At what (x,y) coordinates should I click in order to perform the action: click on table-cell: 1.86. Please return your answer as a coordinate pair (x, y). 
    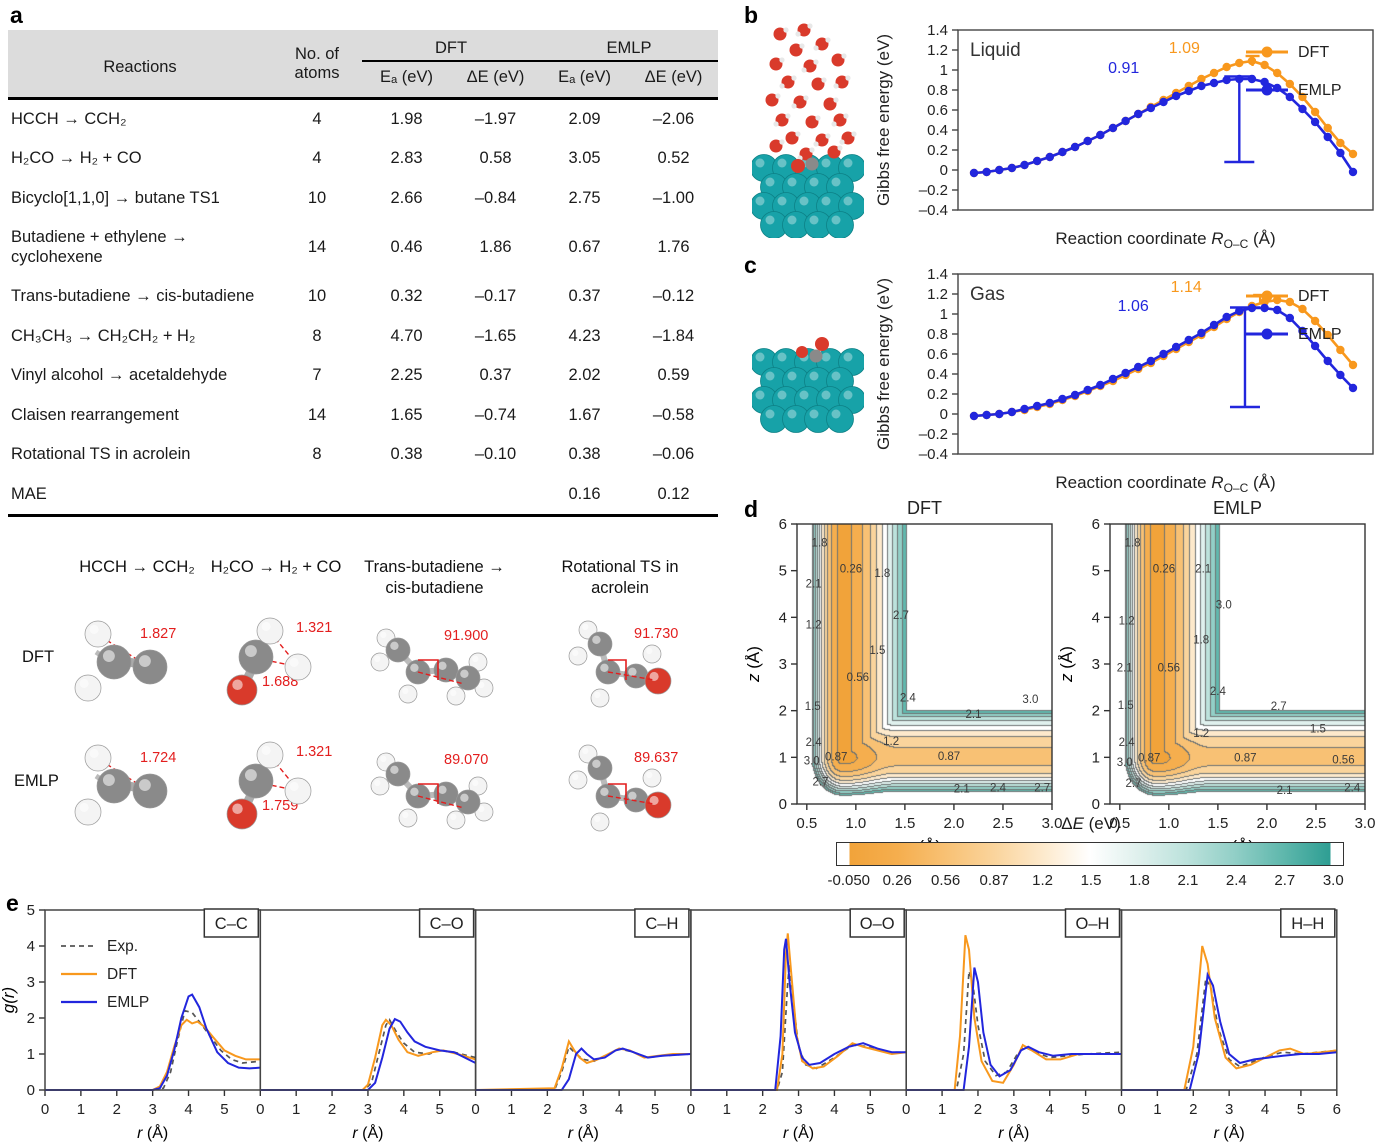
    Looking at the image, I should click on (495, 247).